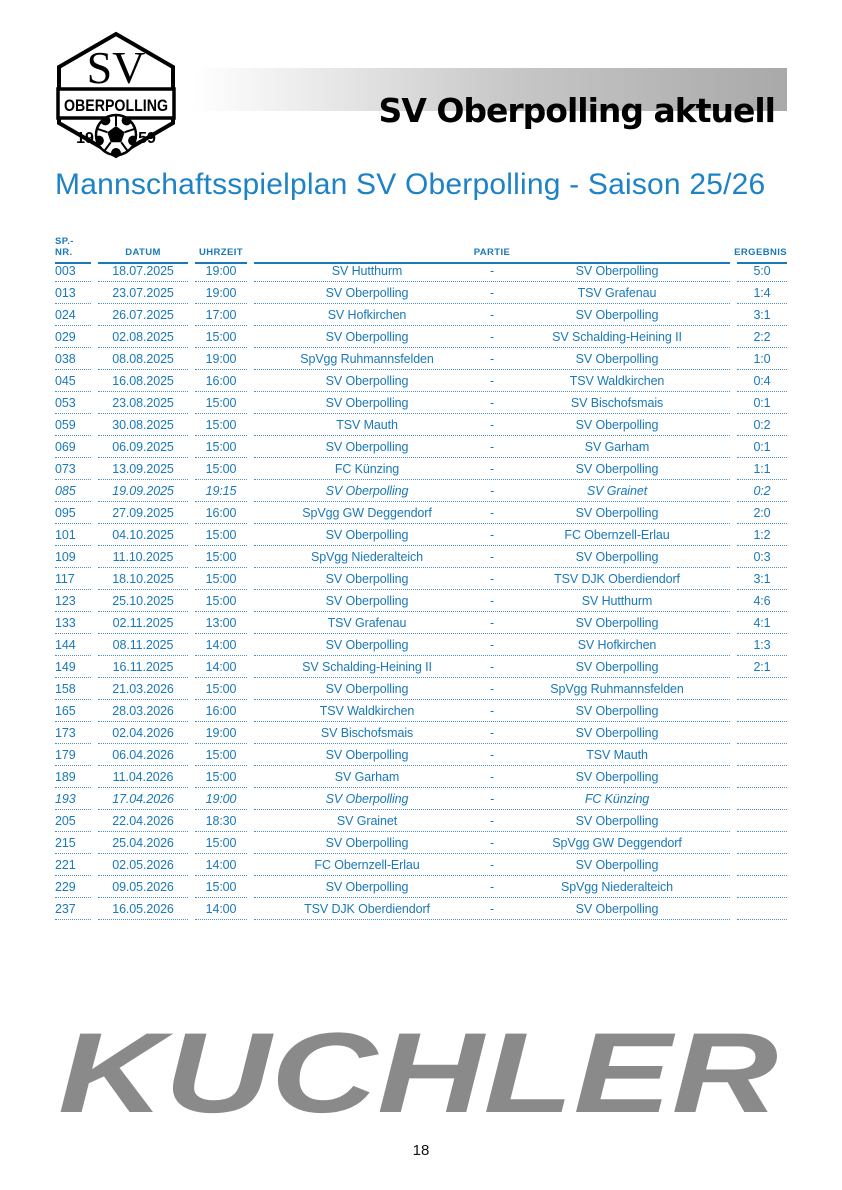  I want to click on home-team: SpVgg Ruhmannsfelden, so click(367, 358).